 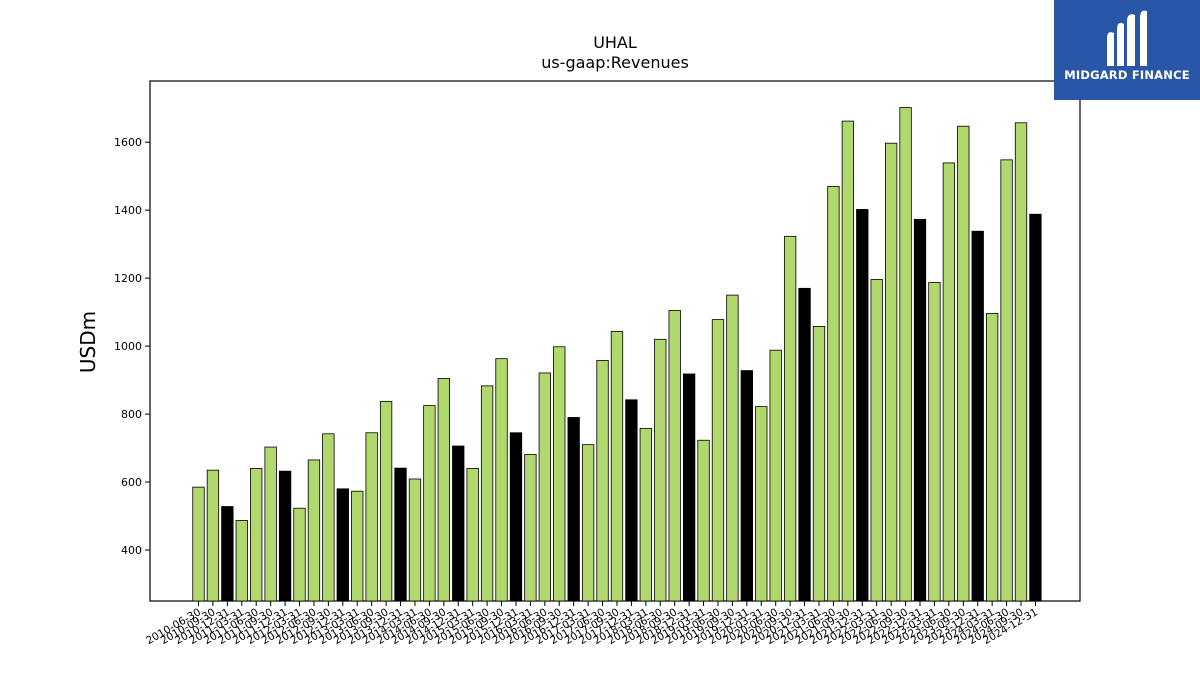 I want to click on y-tick-label: 800, so click(x=131, y=414).